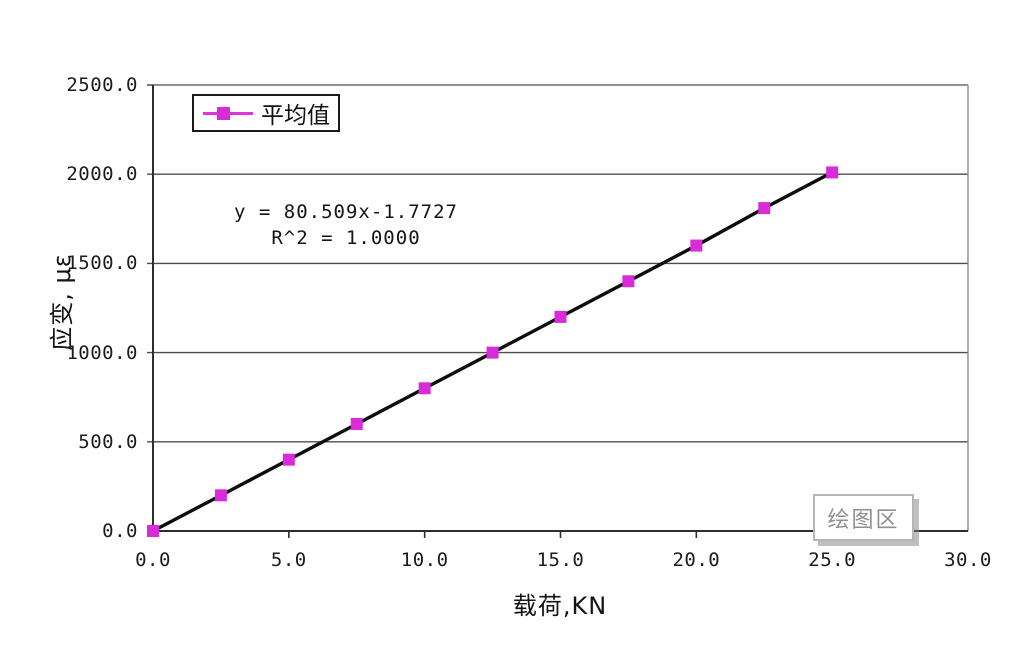 Image resolution: width=1010 pixels, height=646 pixels. What do you see at coordinates (108, 441) in the screenshot?
I see `y-axis-tick-label: 500.0` at bounding box center [108, 441].